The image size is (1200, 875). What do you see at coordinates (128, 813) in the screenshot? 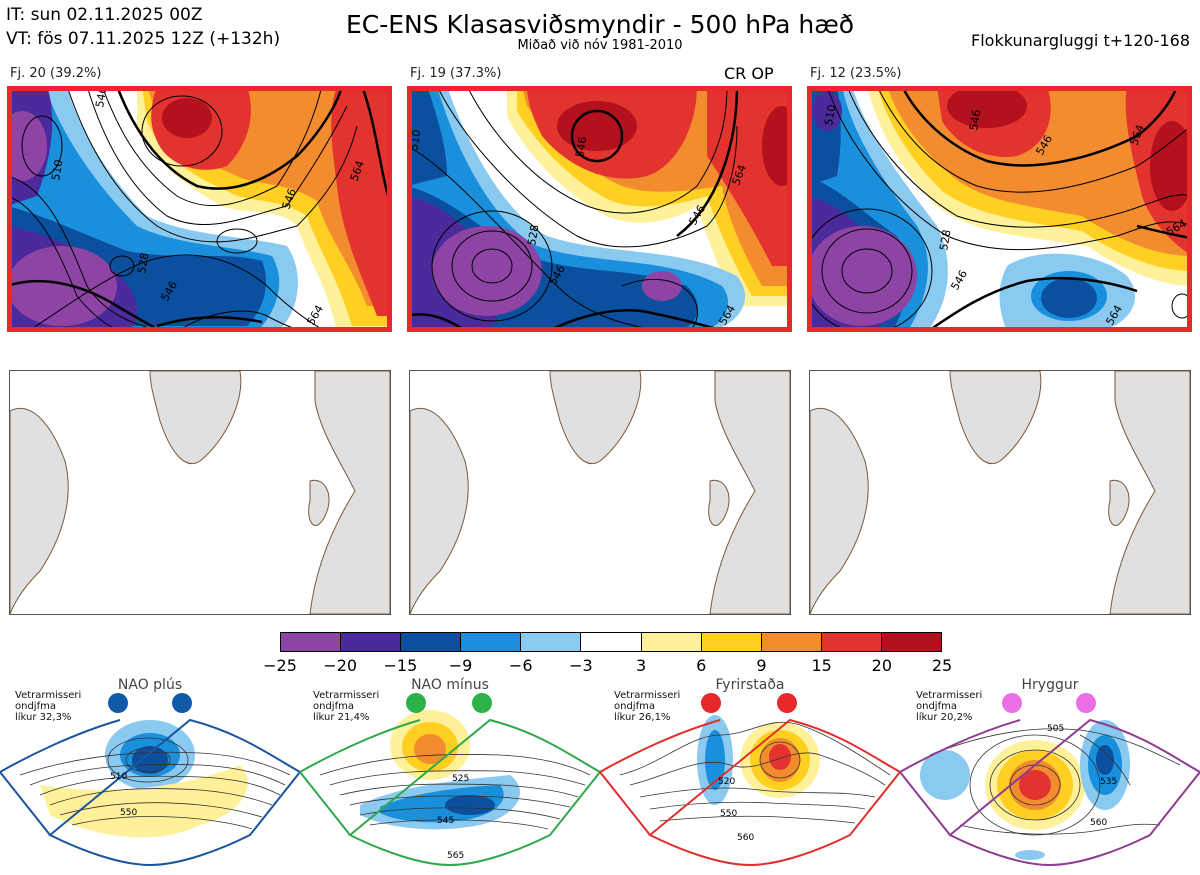
I see `regime-1-contour-label: 550` at bounding box center [128, 813].